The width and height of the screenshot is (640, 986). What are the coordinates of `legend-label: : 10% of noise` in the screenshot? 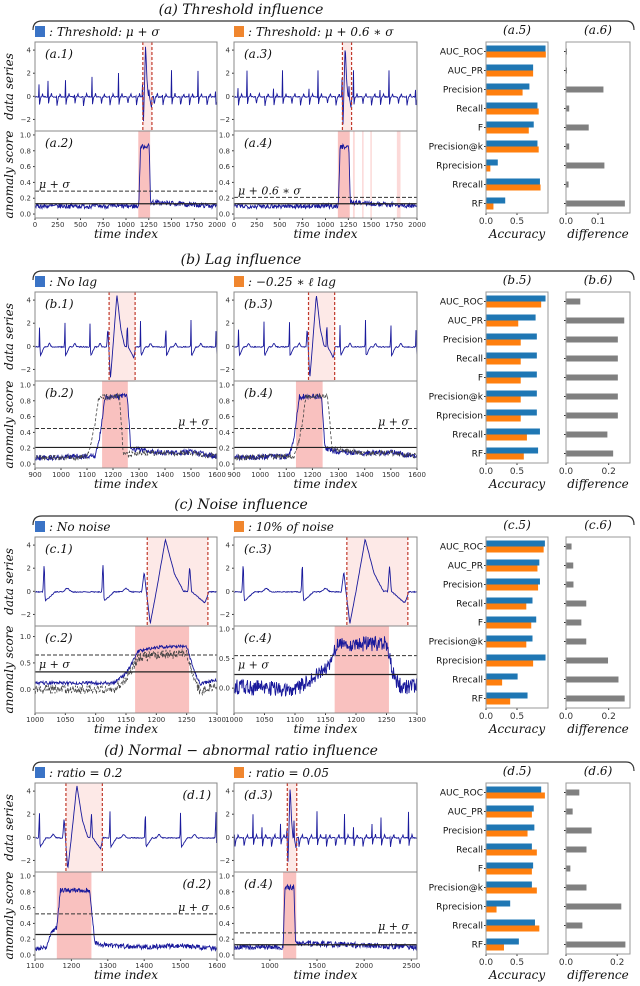 It's located at (291, 527).